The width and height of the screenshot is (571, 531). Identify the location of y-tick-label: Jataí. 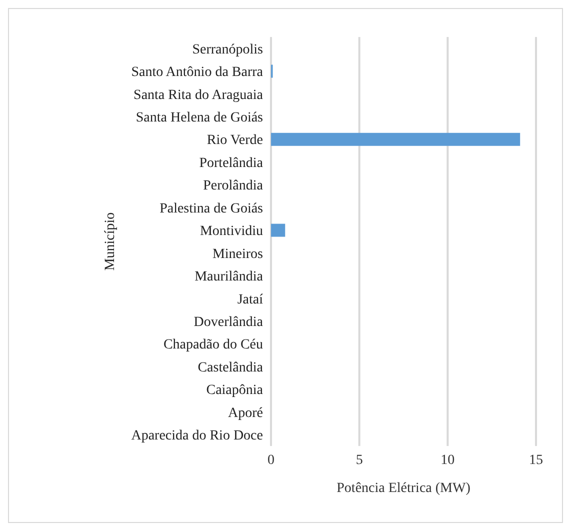
(250, 300).